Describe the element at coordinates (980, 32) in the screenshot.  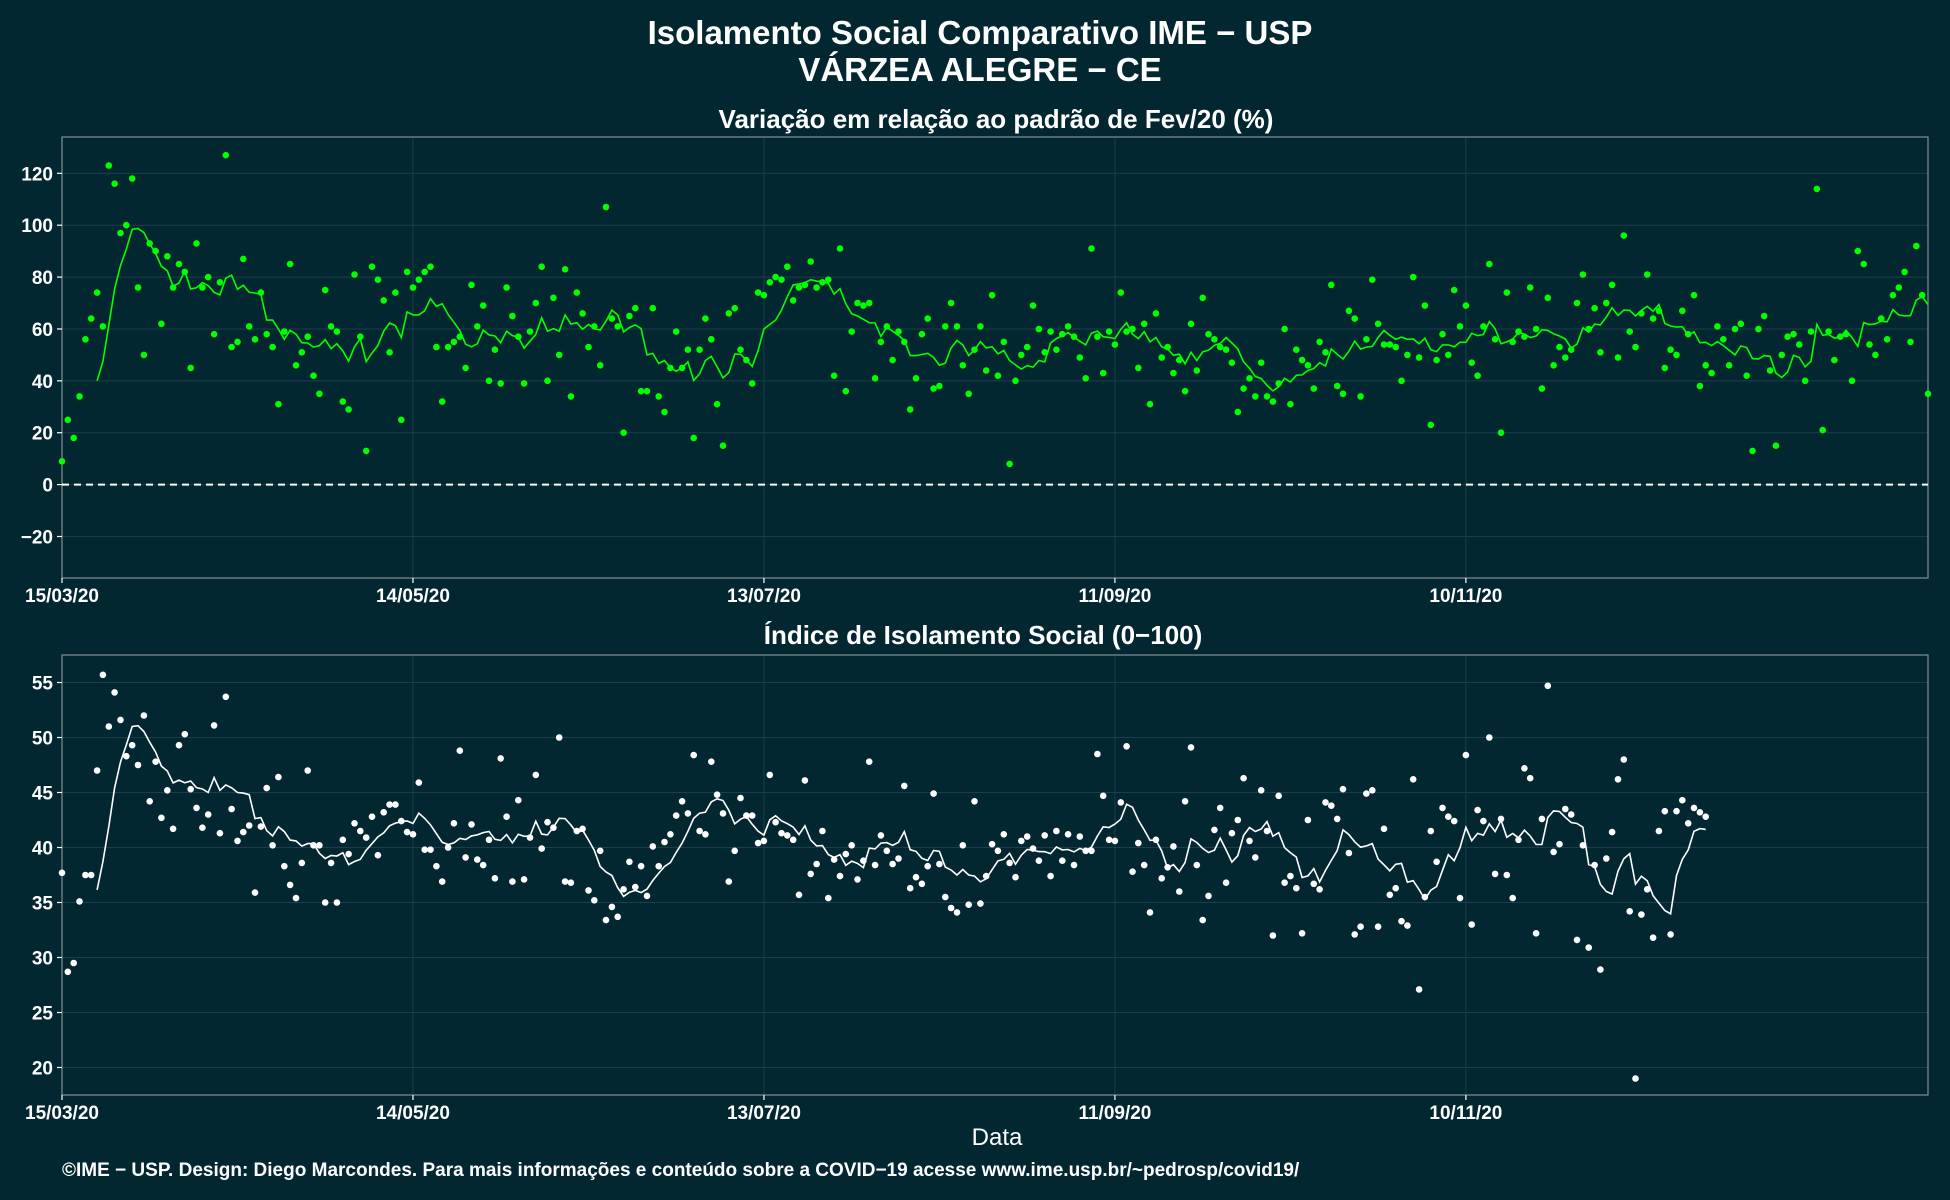
I see `chart-title: Isolamento Social Comparativo IME − USP` at that location.